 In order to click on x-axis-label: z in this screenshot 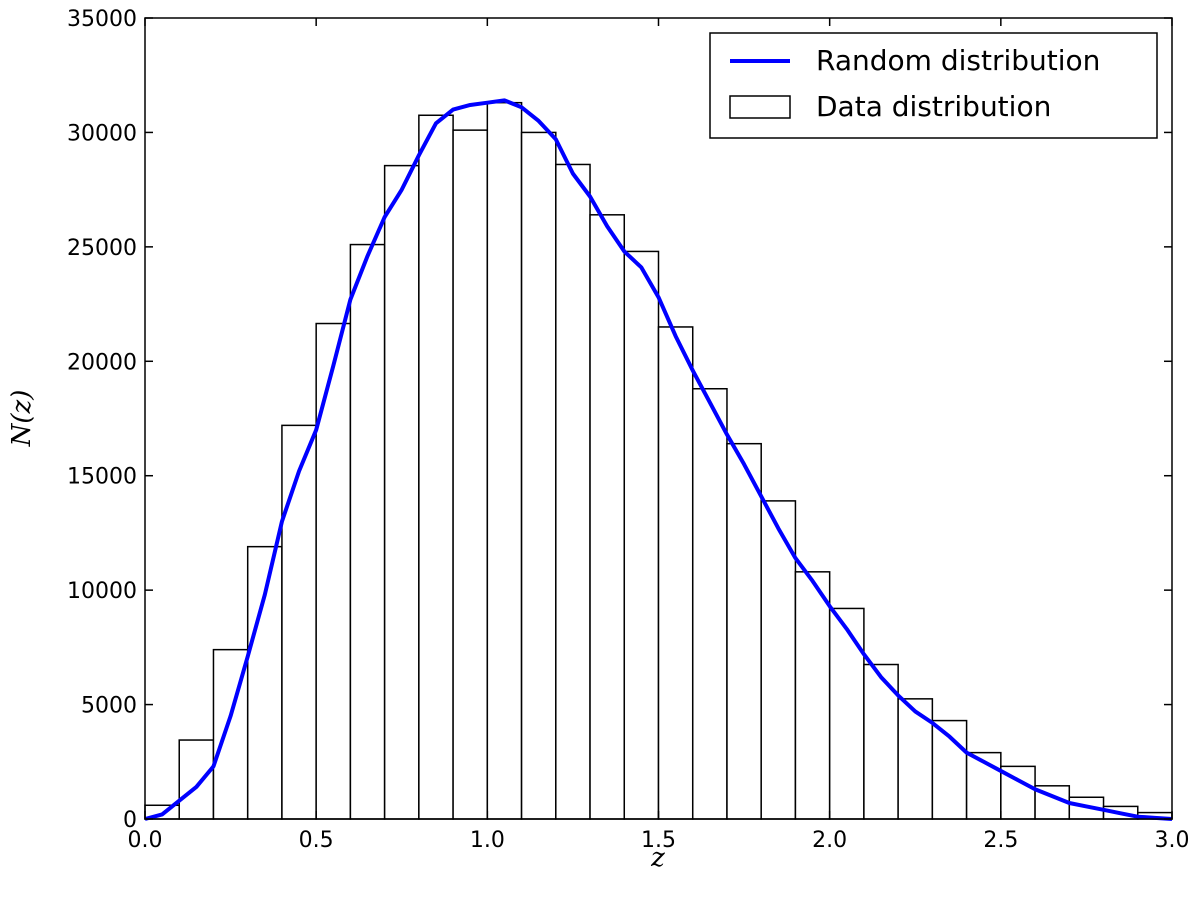, I will do `click(657, 858)`.